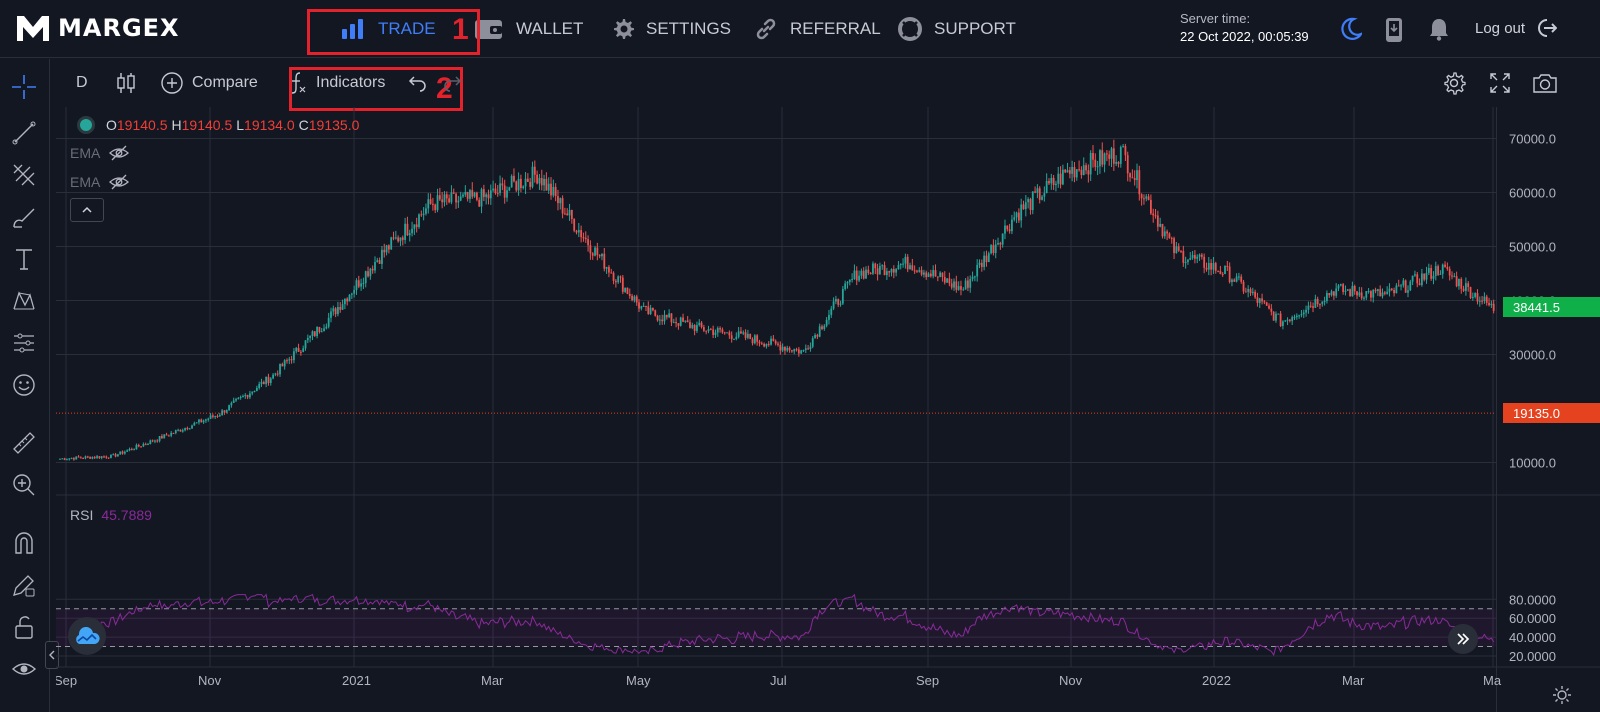 The height and width of the screenshot is (712, 1600). What do you see at coordinates (1516, 28) in the screenshot?
I see `logout-button: Log out` at bounding box center [1516, 28].